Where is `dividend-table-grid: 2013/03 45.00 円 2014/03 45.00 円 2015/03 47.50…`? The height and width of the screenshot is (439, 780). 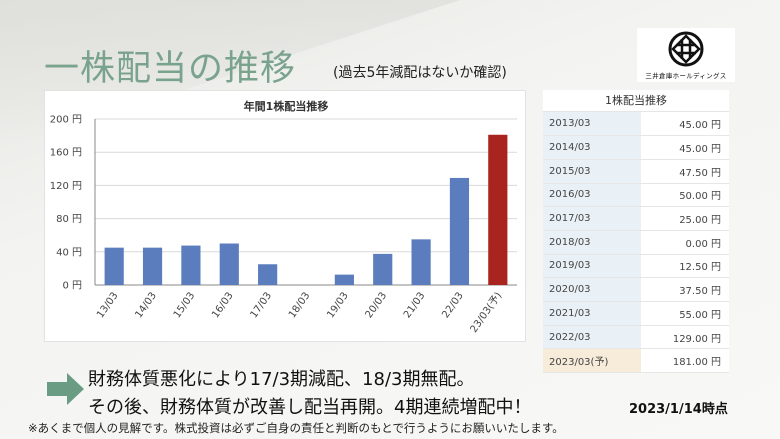 dividend-table-grid: 2013/03 45.00 円 2014/03 45.00 円 2015/03 47.50… is located at coordinates (636, 243).